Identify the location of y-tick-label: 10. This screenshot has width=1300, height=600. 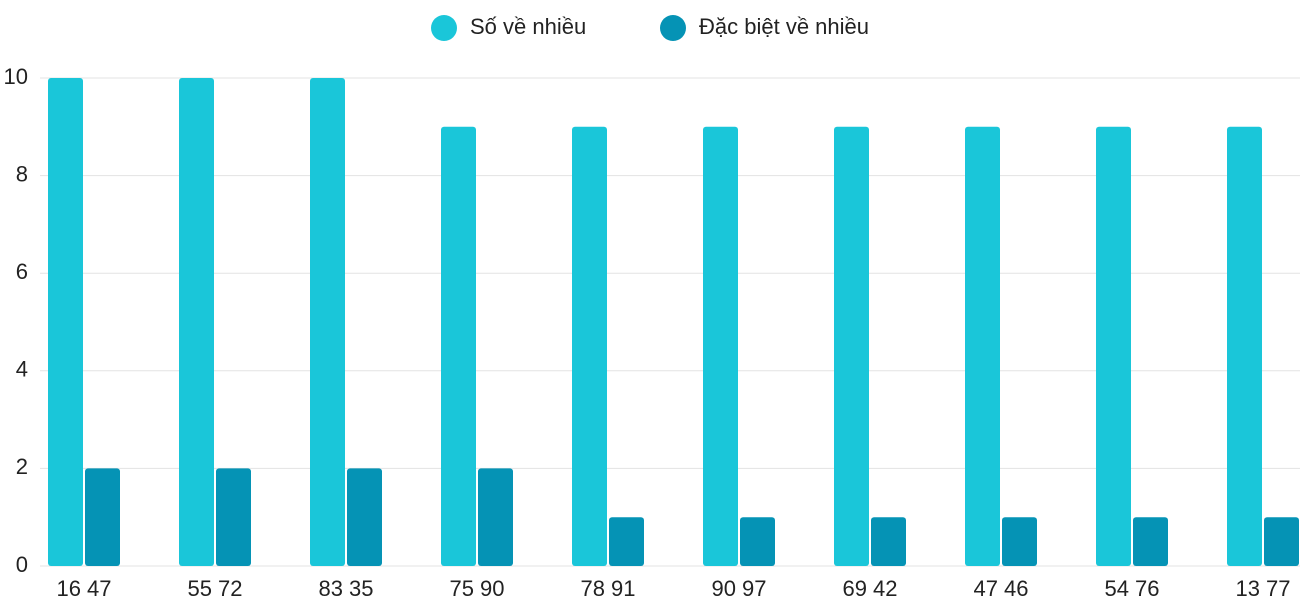
(16, 76).